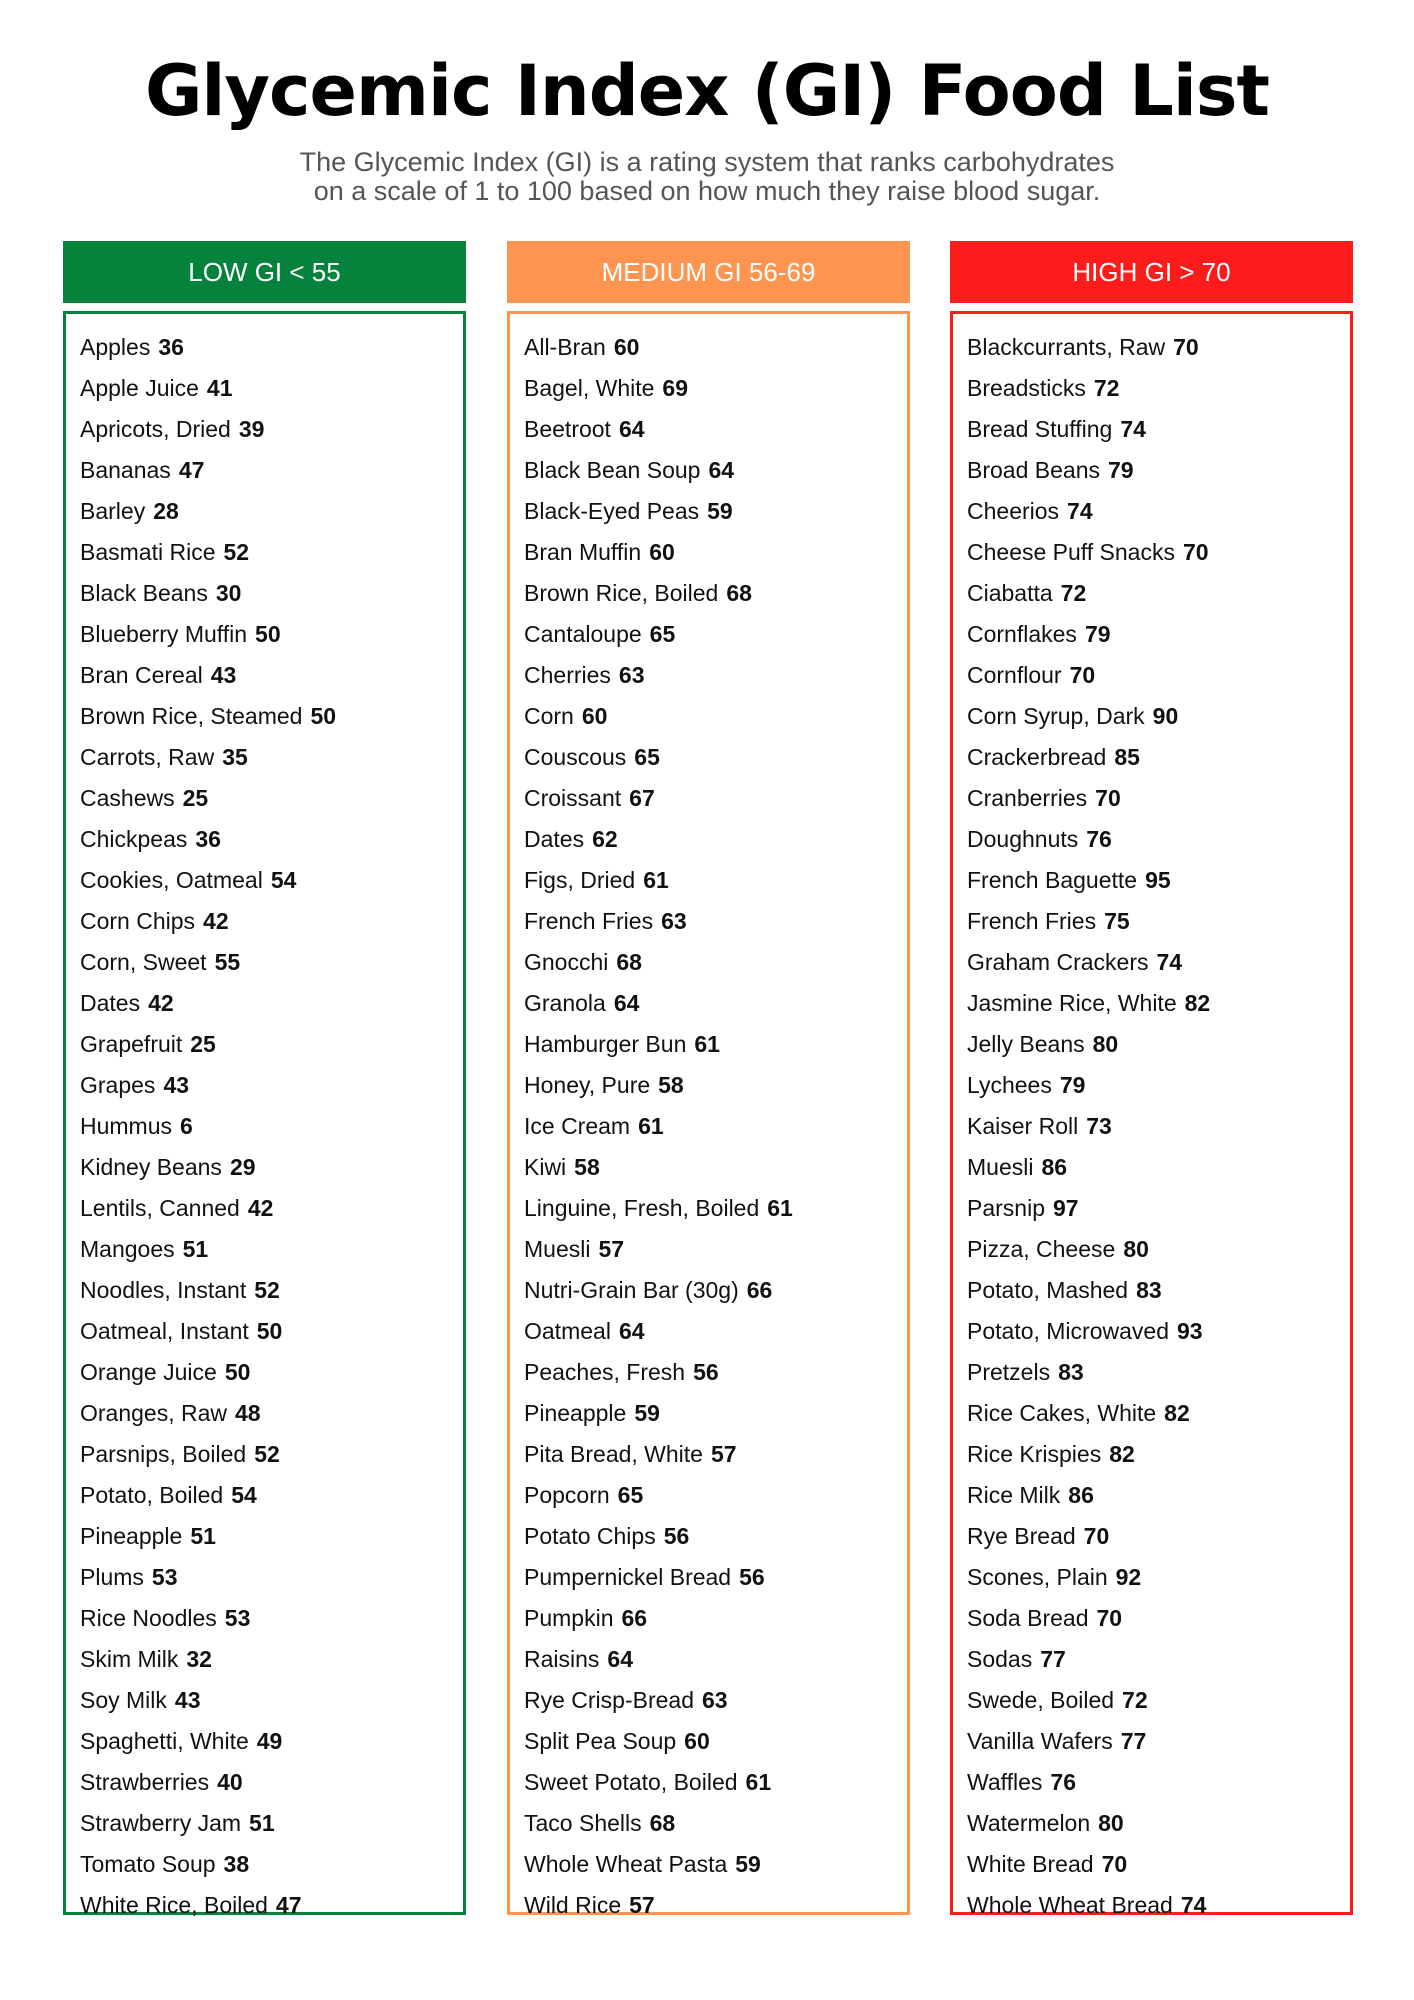 The width and height of the screenshot is (1414, 2000). What do you see at coordinates (626, 1864) in the screenshot?
I see `food-name: Whole Wheat Pasta` at bounding box center [626, 1864].